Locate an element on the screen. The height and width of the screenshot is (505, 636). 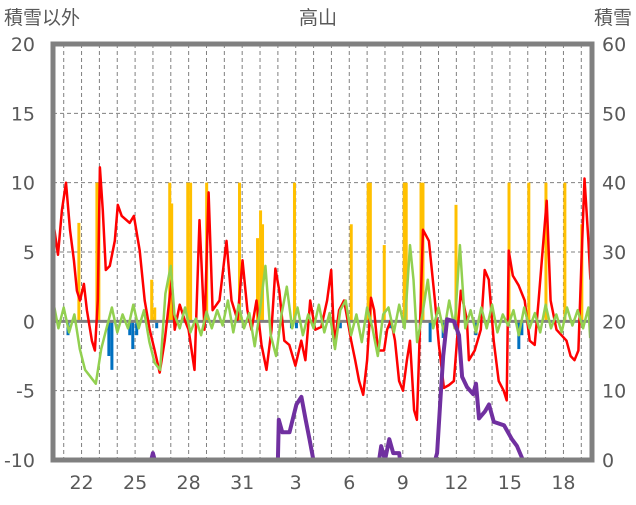
left-y-tick-label: 20 is located at coordinates (23, 45).